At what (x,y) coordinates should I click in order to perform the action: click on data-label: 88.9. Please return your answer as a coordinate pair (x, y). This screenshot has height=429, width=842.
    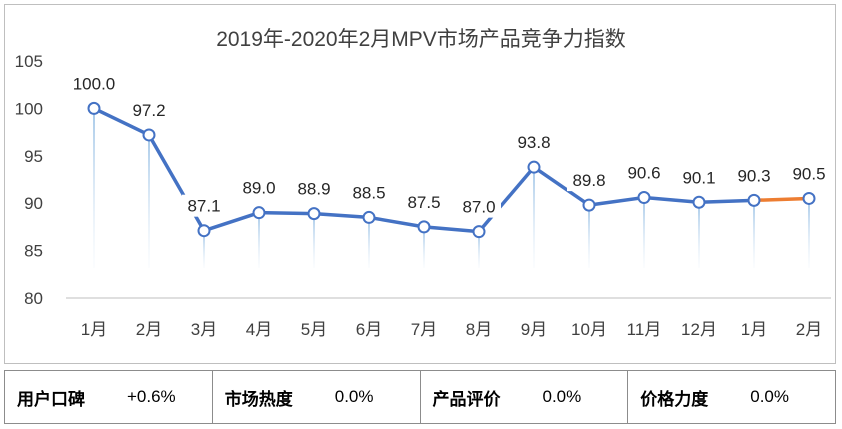
    Looking at the image, I should click on (313, 189).